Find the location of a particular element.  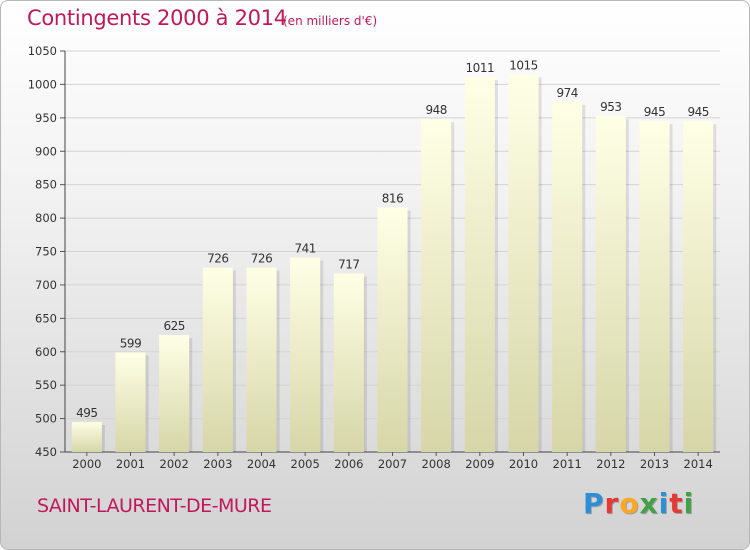

logo-letter: t is located at coordinates (676, 503).